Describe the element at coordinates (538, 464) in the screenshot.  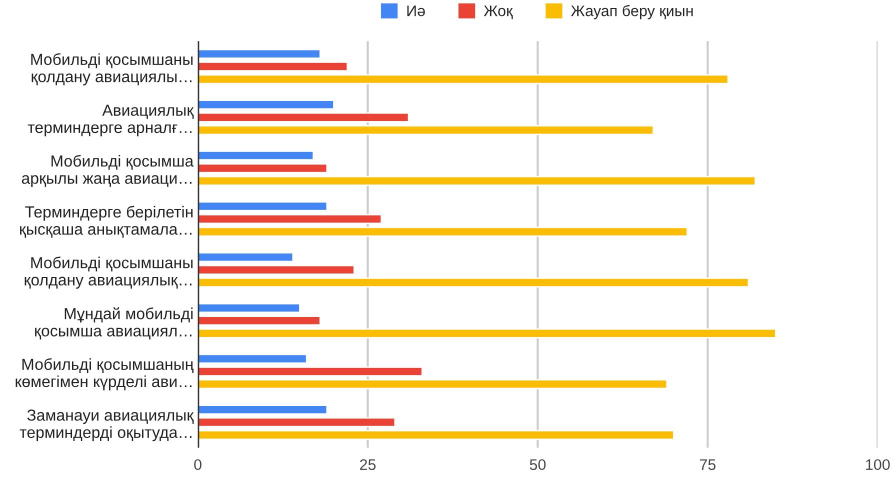
I see `x-tick-label: 50` at that location.